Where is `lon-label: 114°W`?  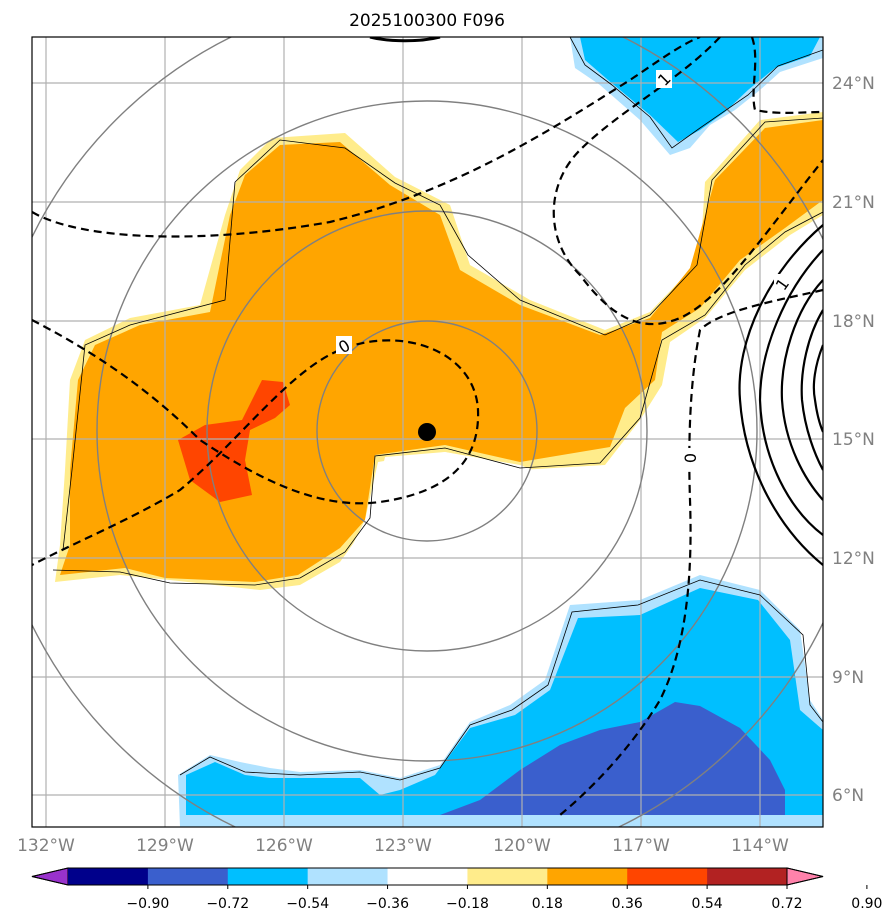
lon-label: 114°W is located at coordinates (760, 846).